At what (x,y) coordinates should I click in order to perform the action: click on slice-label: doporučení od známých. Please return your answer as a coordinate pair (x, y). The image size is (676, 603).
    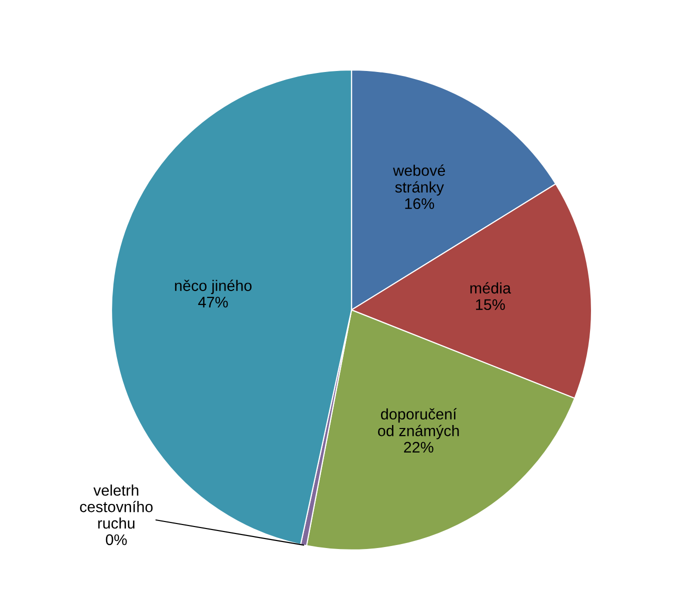
    Looking at the image, I should click on (418, 424).